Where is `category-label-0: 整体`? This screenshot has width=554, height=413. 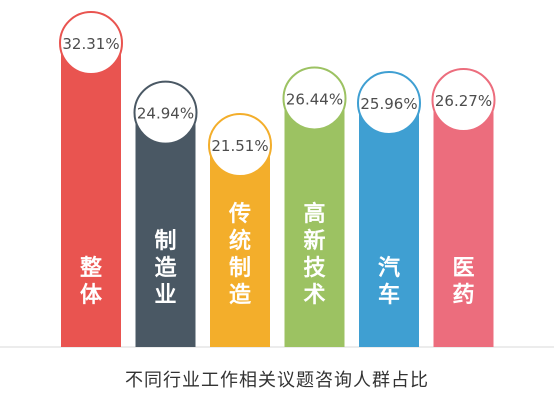 category-label-0: 整体 is located at coordinates (91, 281).